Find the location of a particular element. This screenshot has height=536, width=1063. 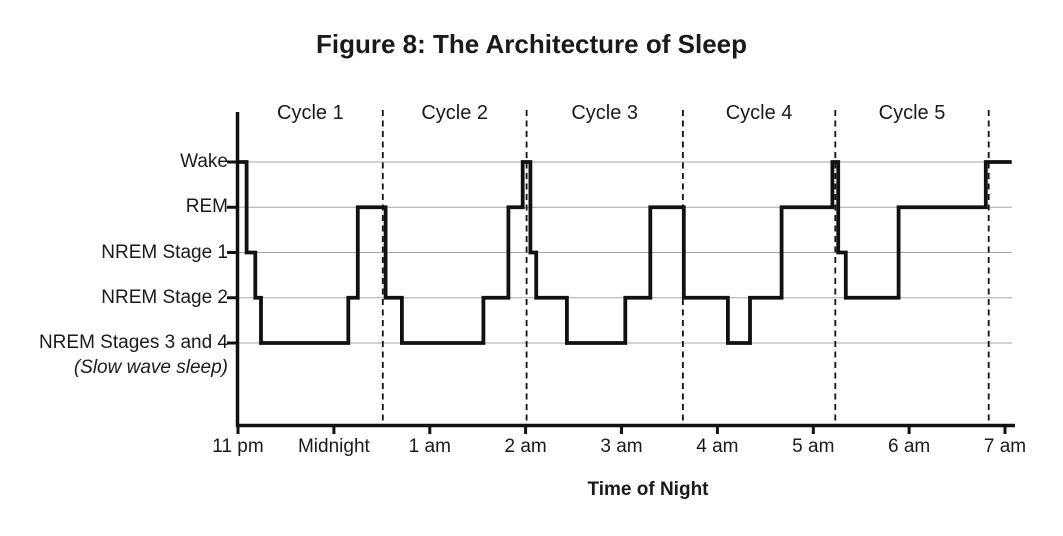

y-axis-tick-label: NREM Stage 2 is located at coordinates (164, 297).